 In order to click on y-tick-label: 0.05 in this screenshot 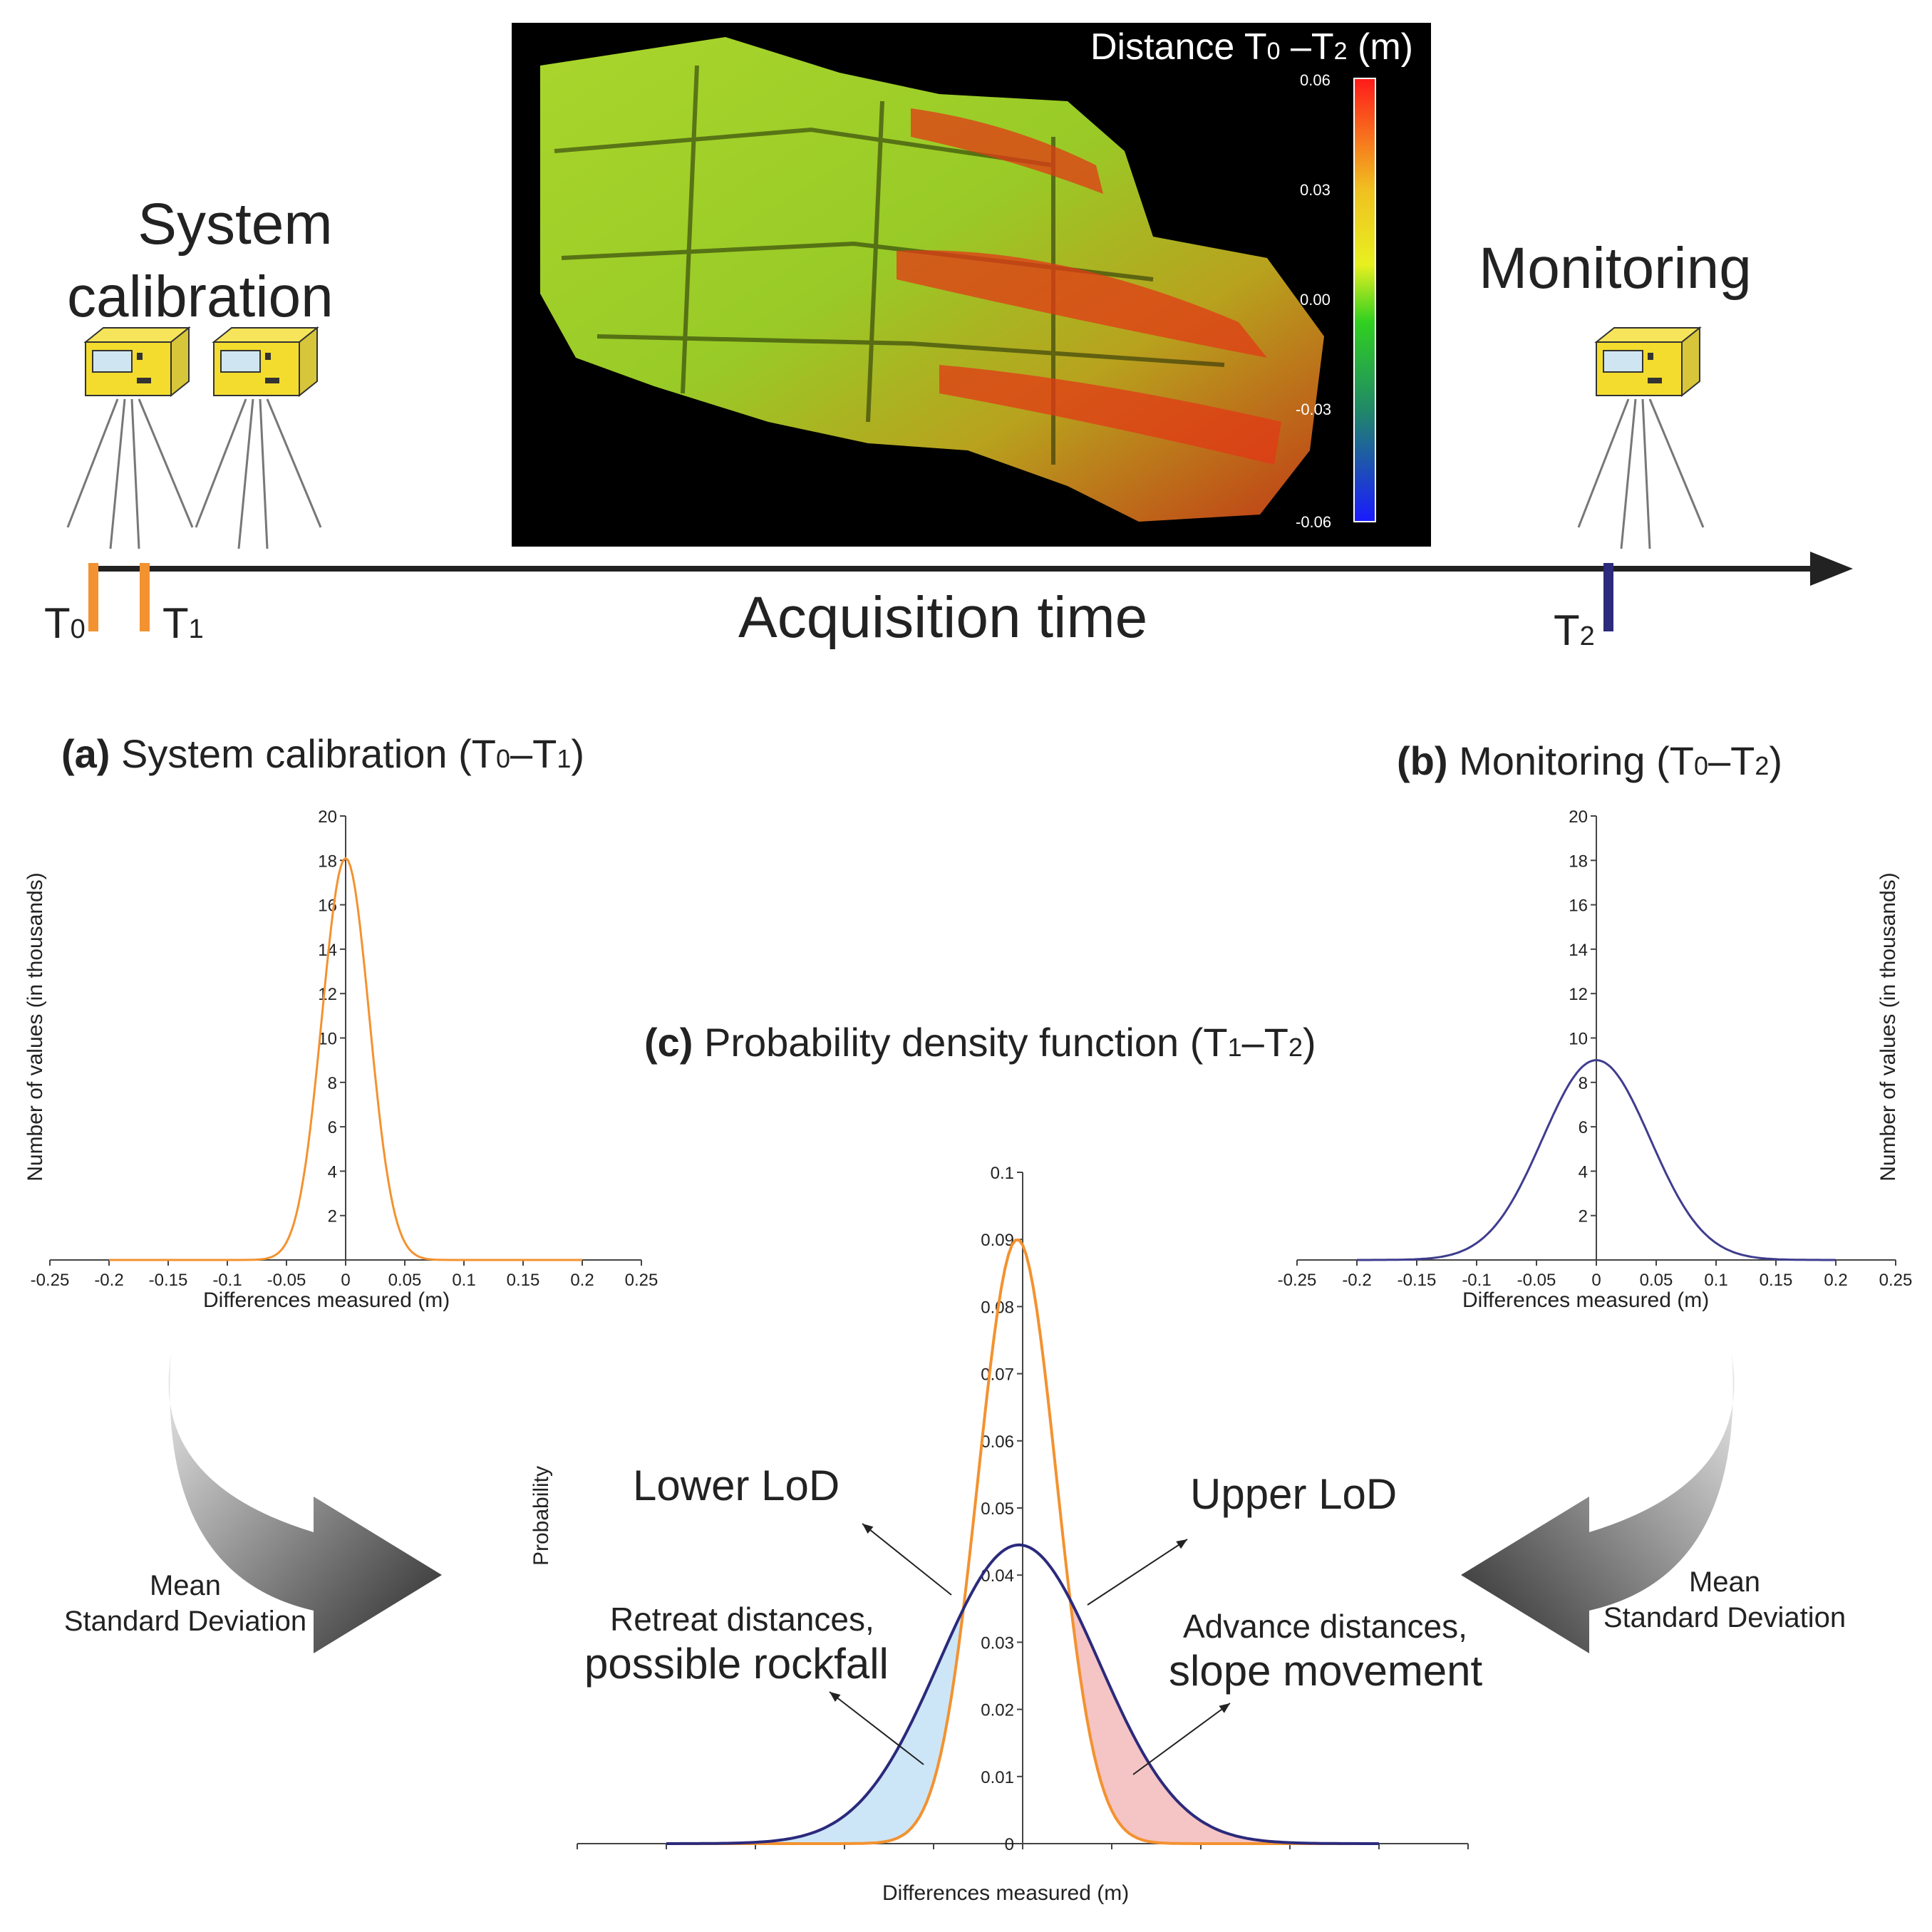, I will do `click(997, 1509)`.